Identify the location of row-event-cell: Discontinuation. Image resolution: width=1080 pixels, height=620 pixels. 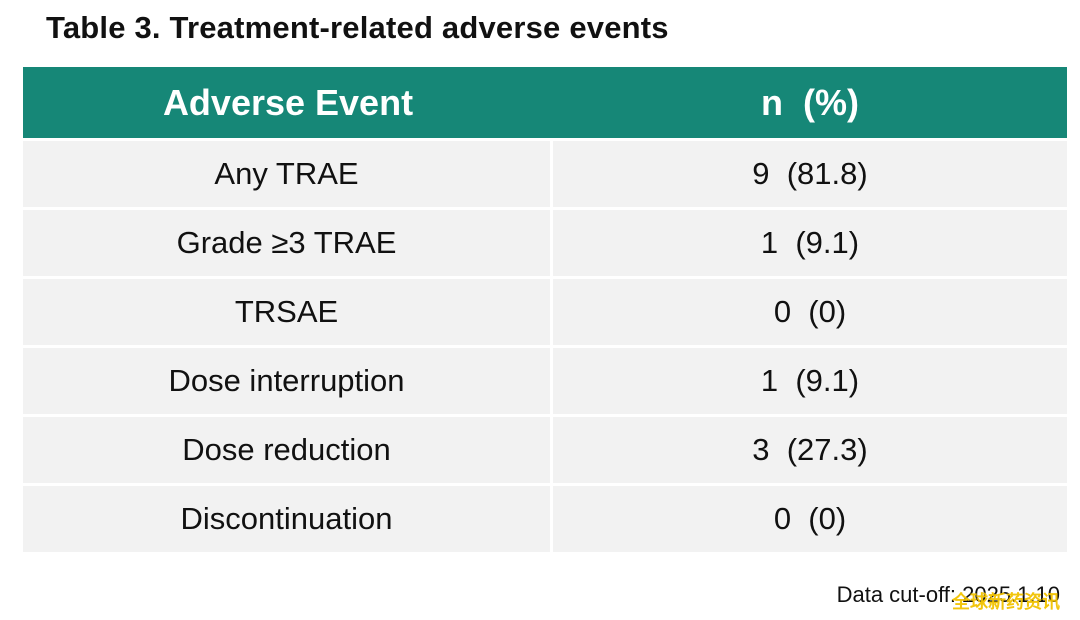
(288, 517).